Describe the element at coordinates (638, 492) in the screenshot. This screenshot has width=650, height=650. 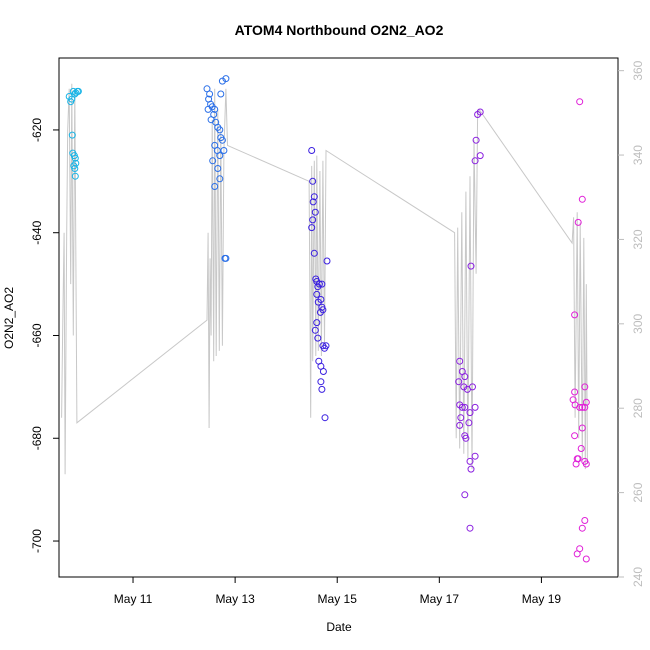
I see `y2-tick-label: 260` at that location.